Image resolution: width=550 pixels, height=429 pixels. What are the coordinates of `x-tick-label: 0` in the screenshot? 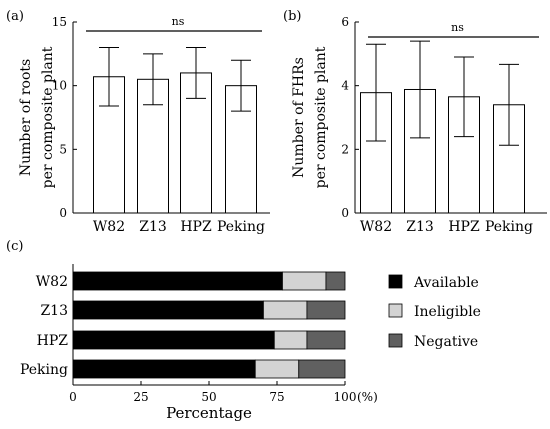 It's located at (73, 397).